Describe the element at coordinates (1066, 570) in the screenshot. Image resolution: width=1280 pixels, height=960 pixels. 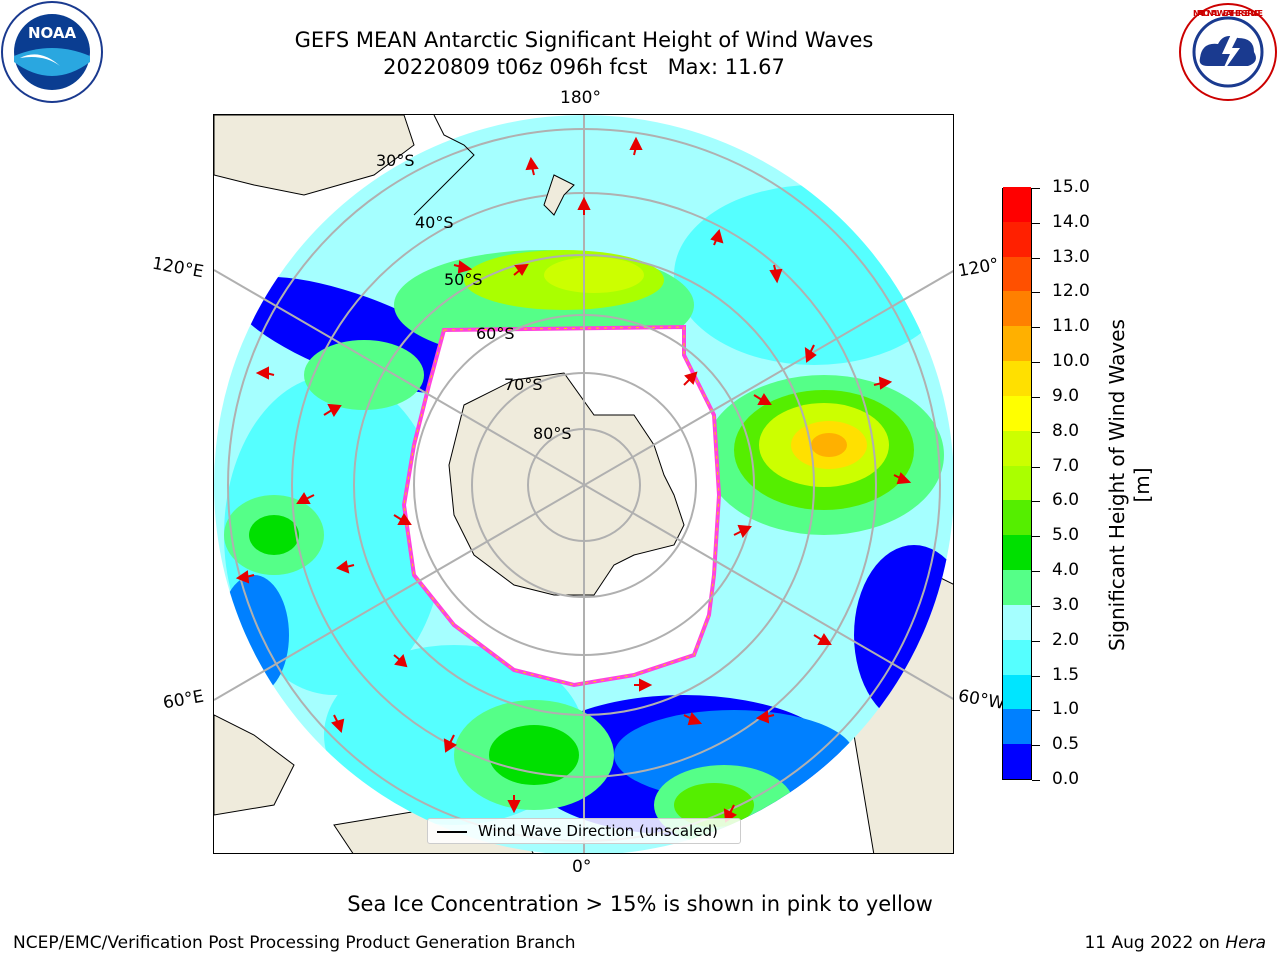
I see `colorbar-tick-label: 4.0` at that location.